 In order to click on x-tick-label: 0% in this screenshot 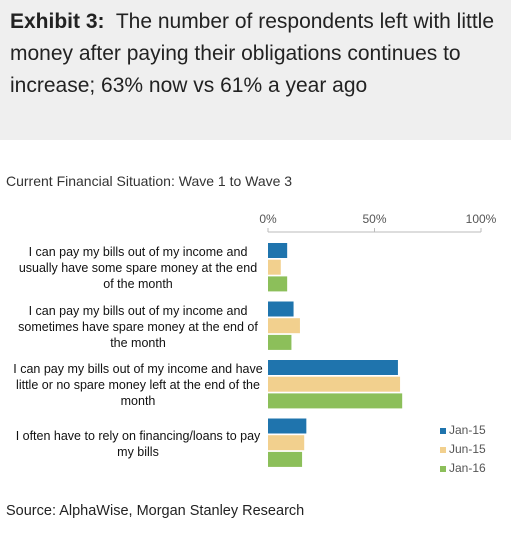, I will do `click(268, 219)`.